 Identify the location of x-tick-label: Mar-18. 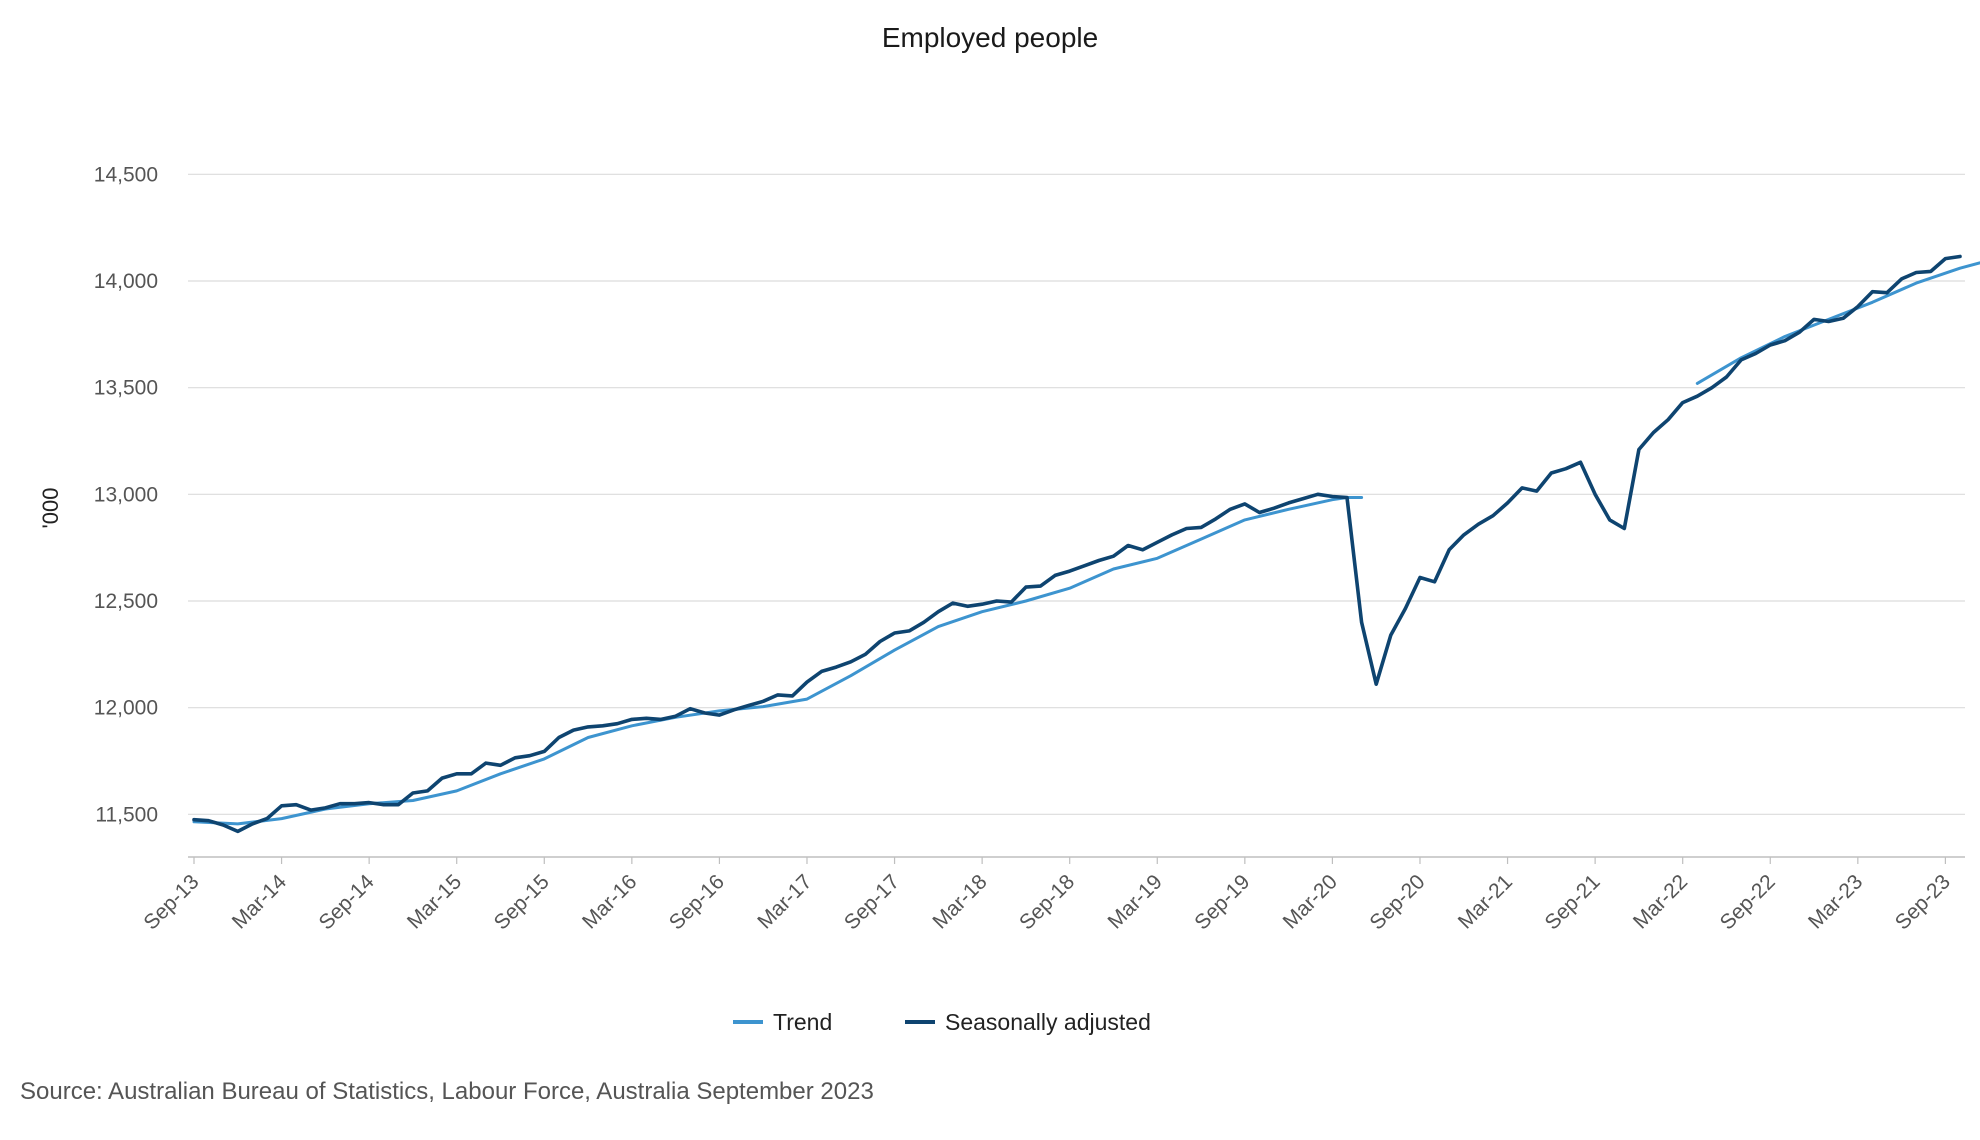
(959, 901).